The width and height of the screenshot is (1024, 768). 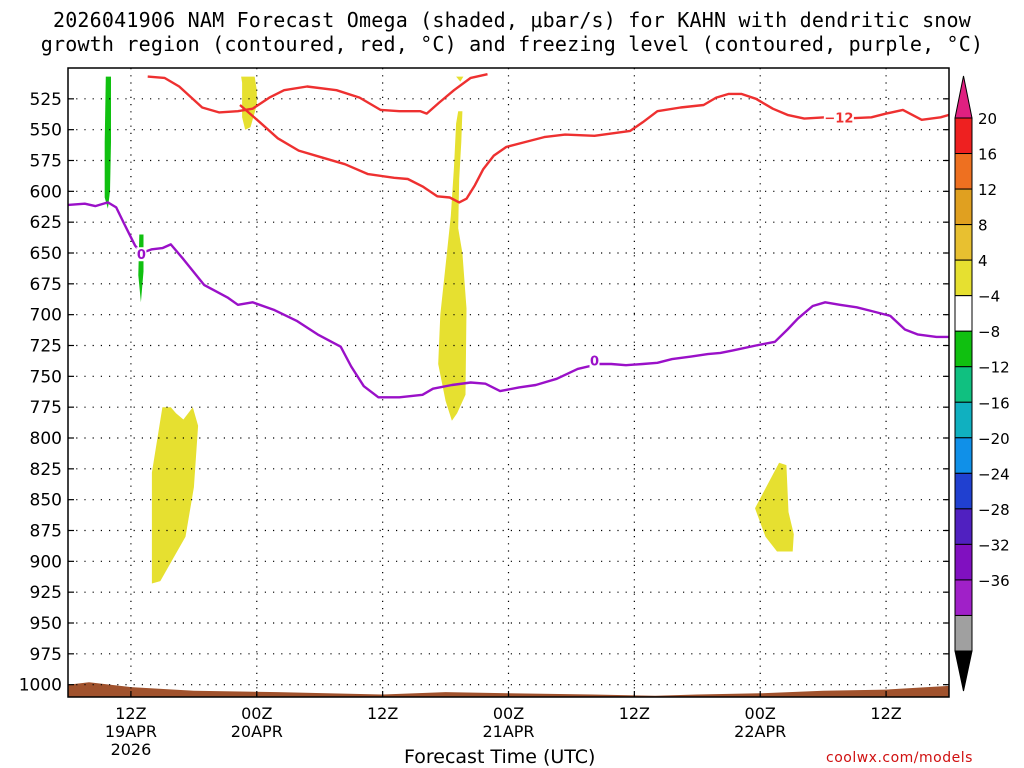 I want to click on x-tick-label-54: 12Z, so click(x=634, y=713).